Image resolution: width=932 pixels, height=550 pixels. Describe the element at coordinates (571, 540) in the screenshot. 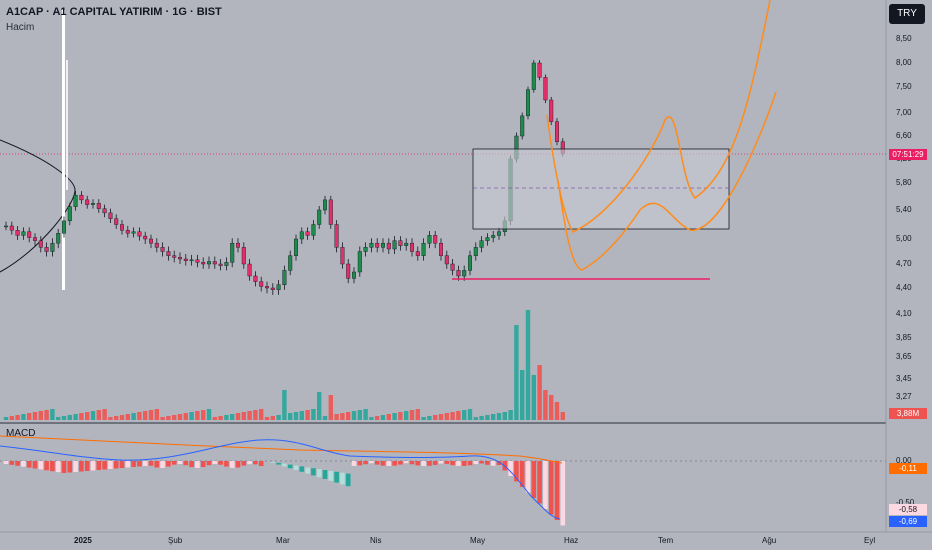

I see `time-tick-label: Haz` at that location.